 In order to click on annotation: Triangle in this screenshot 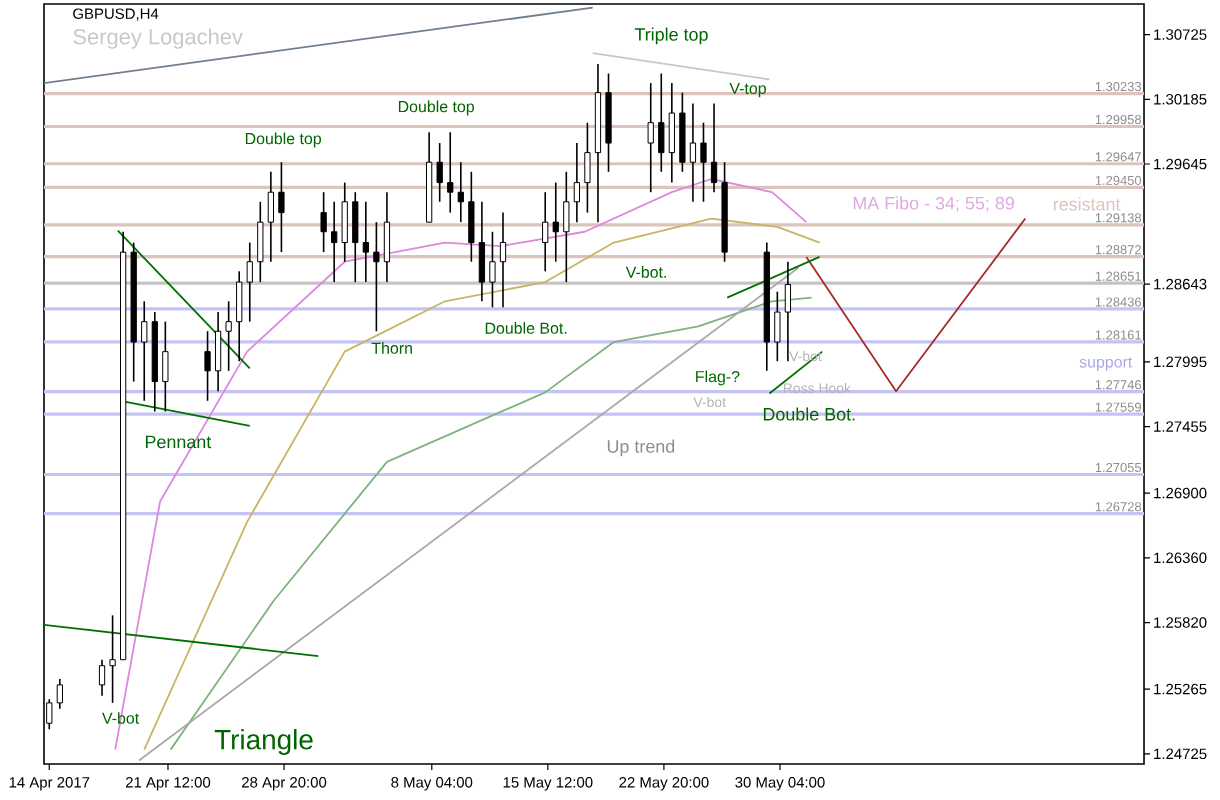, I will do `click(263, 742)`.